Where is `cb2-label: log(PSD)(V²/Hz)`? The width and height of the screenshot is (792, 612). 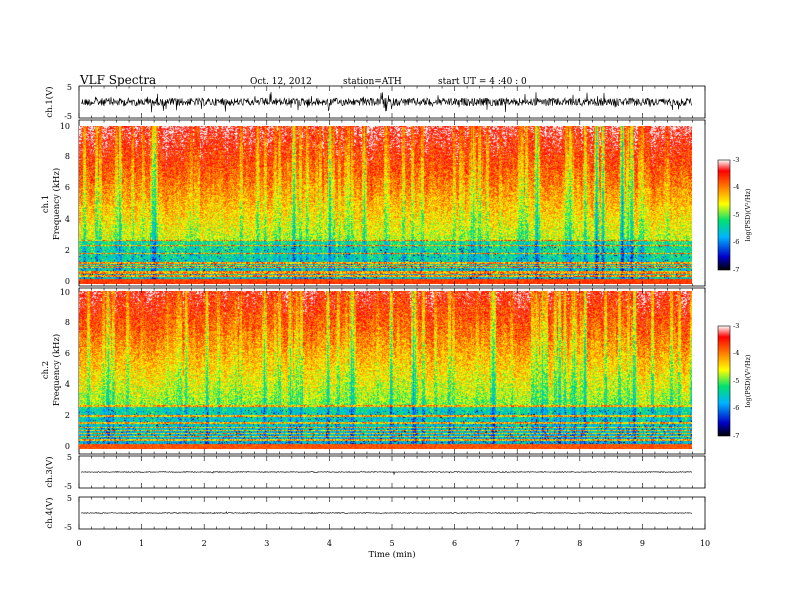 cb2-label: log(PSD)(V²/Hz) is located at coordinates (748, 380).